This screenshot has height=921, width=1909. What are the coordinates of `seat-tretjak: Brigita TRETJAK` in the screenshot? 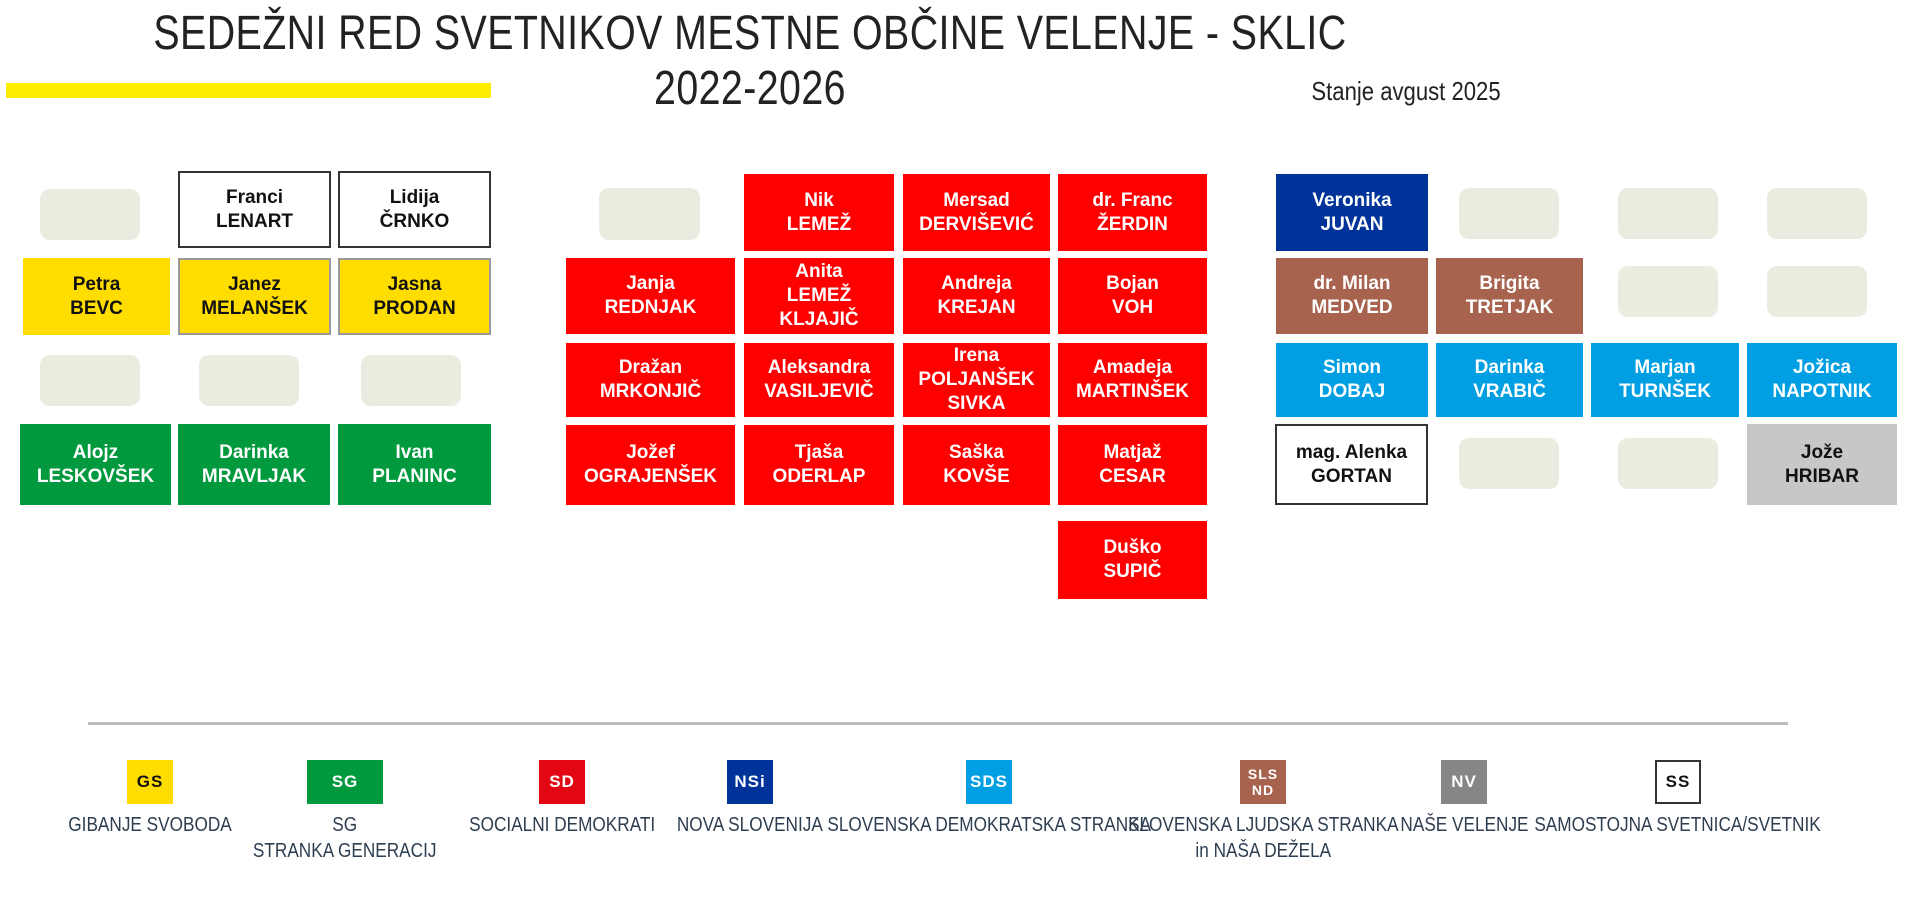 It's located at (1509, 296).